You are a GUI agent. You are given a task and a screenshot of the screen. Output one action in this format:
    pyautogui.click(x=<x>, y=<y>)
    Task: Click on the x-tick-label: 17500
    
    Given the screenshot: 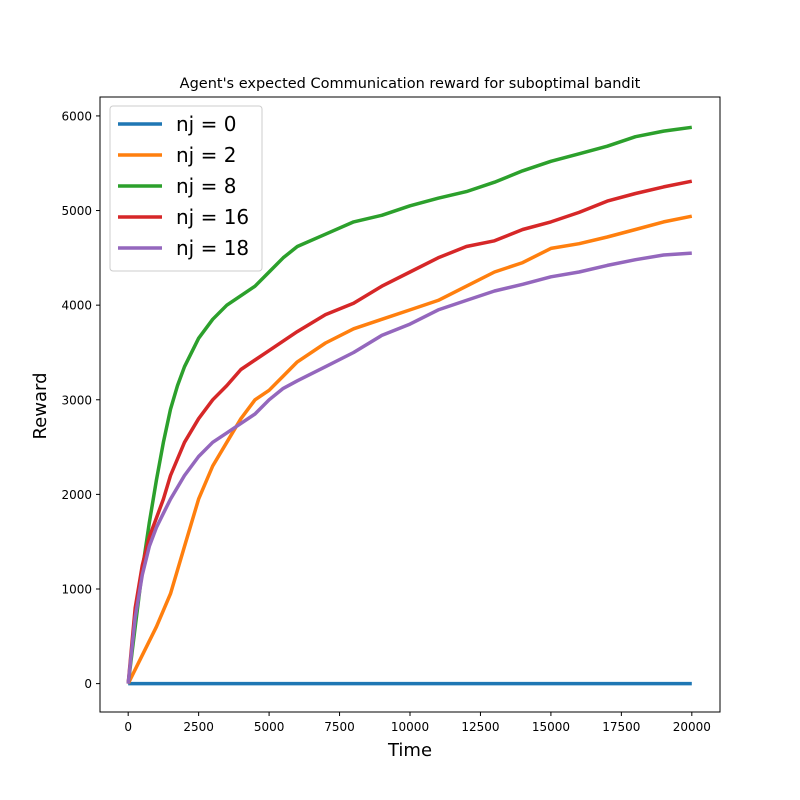 What is the action you would take?
    pyautogui.click(x=621, y=727)
    